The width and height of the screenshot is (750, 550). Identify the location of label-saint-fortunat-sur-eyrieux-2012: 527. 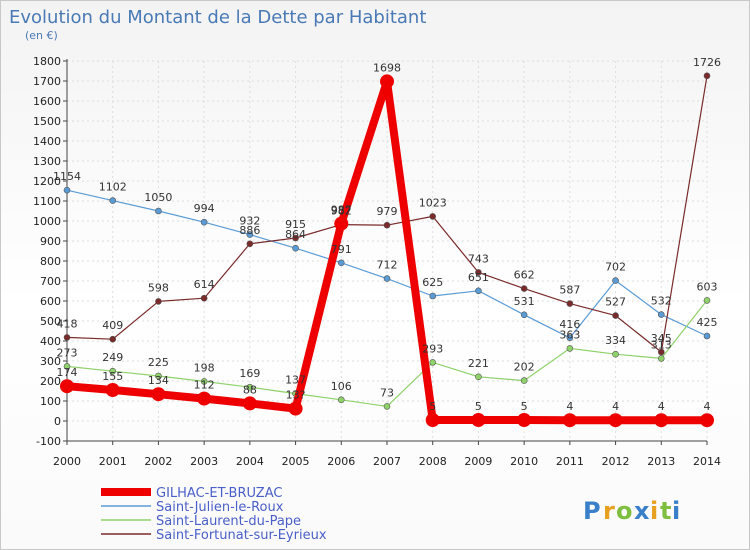
(615, 302).